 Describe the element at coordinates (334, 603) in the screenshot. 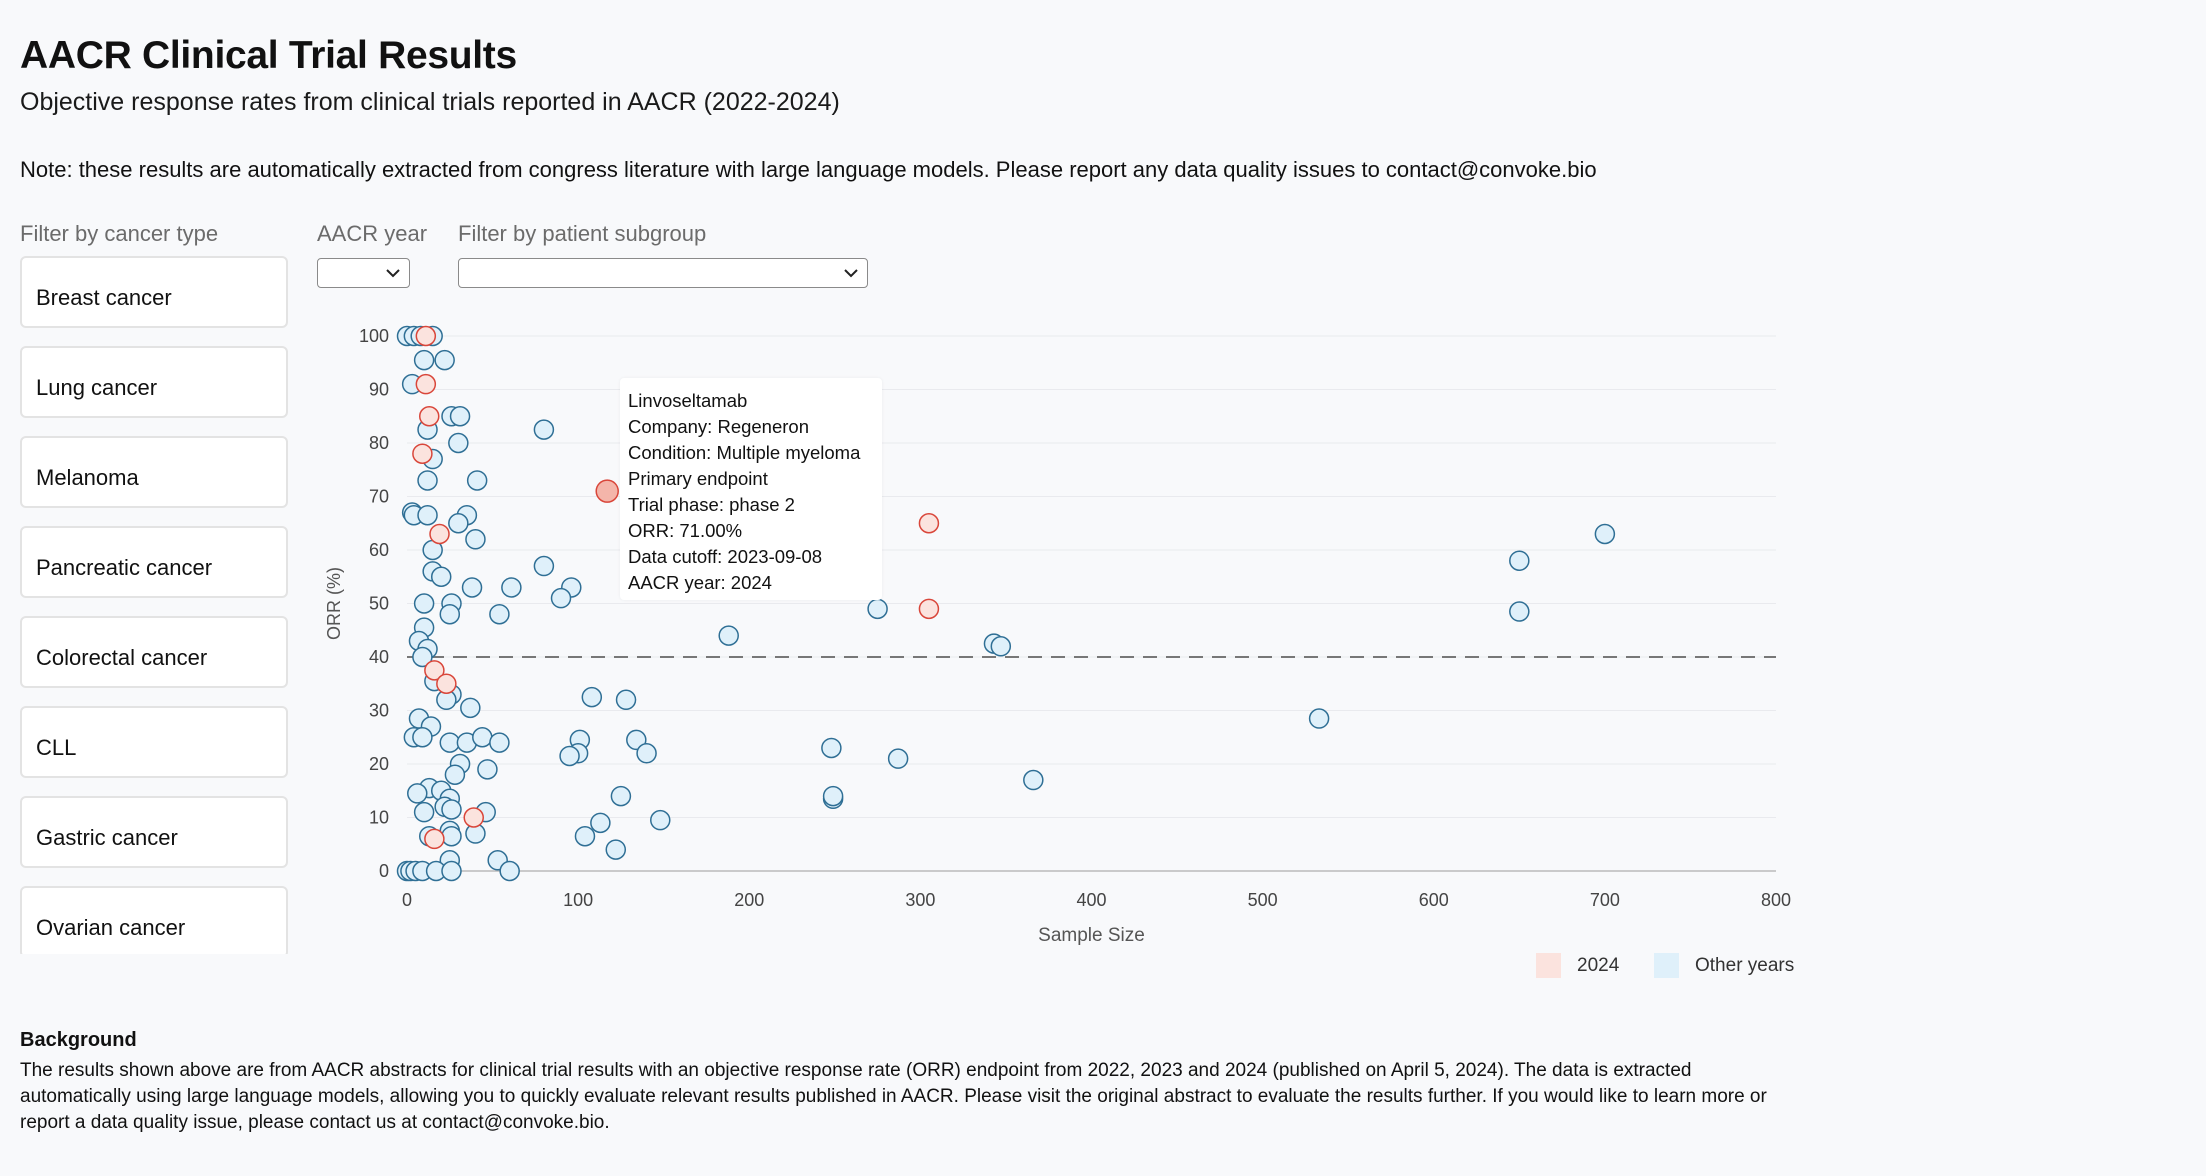

I see `y-axis-label: ORR (%)` at that location.